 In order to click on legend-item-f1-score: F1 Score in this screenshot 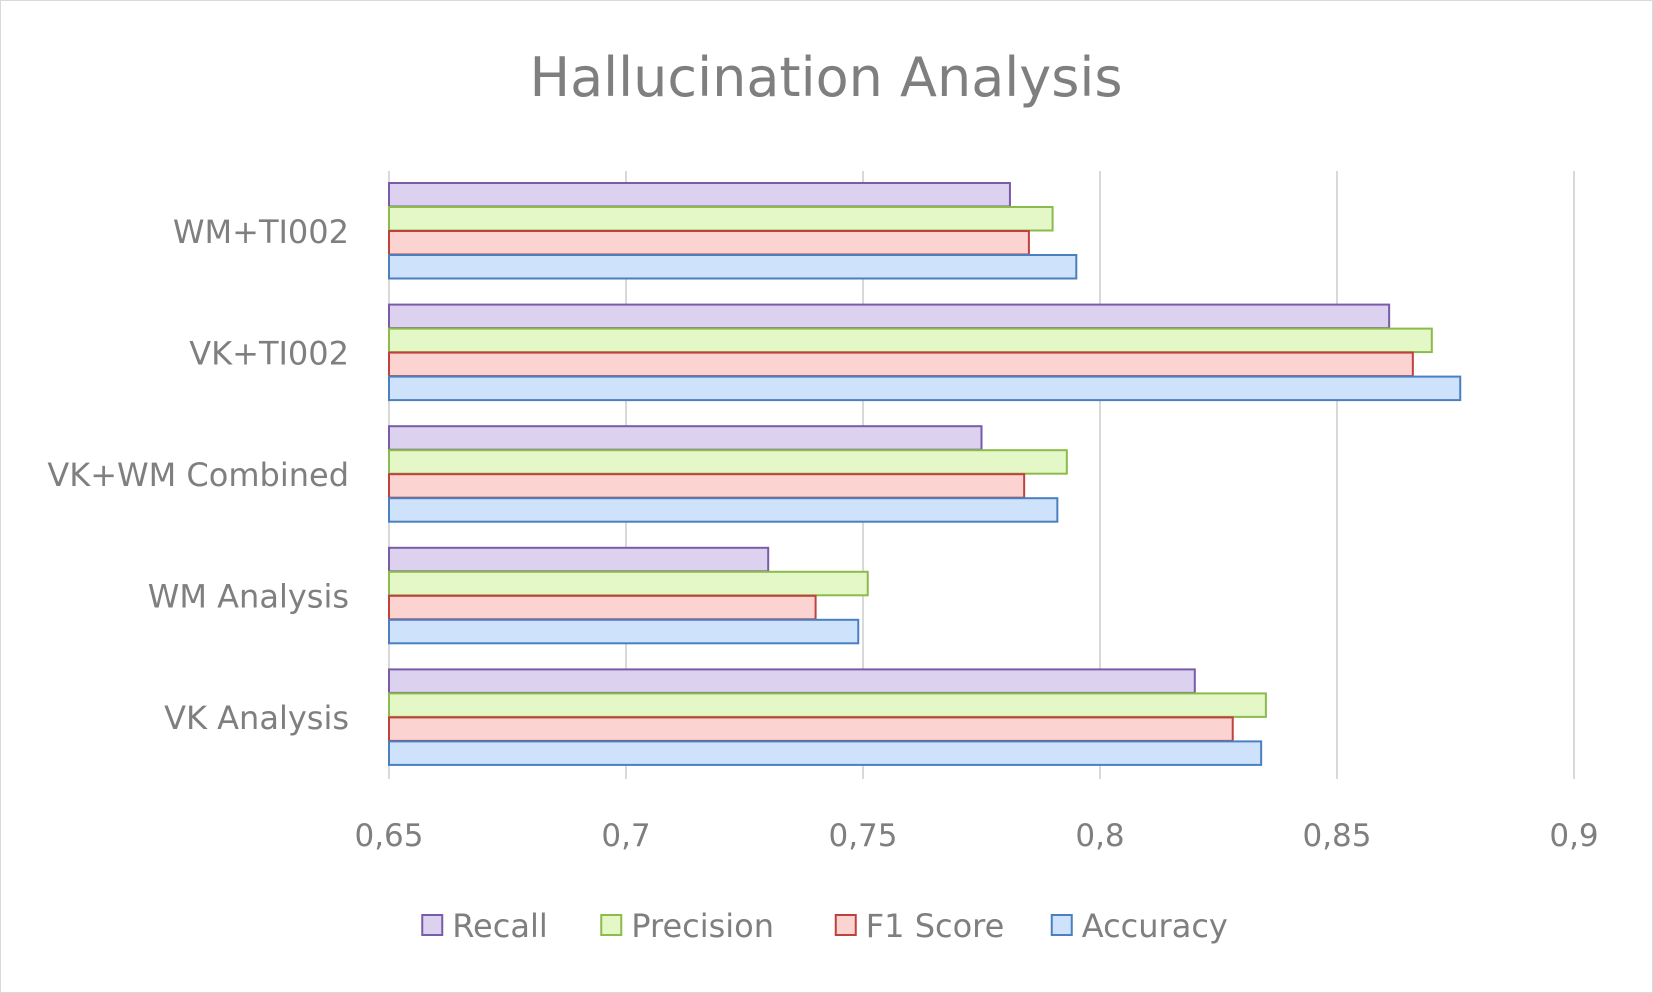, I will do `click(919, 926)`.